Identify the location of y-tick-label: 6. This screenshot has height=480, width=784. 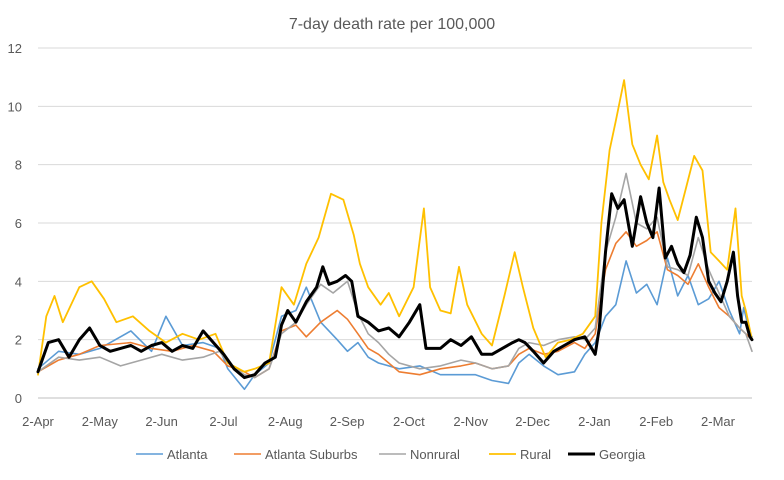
(18, 223).